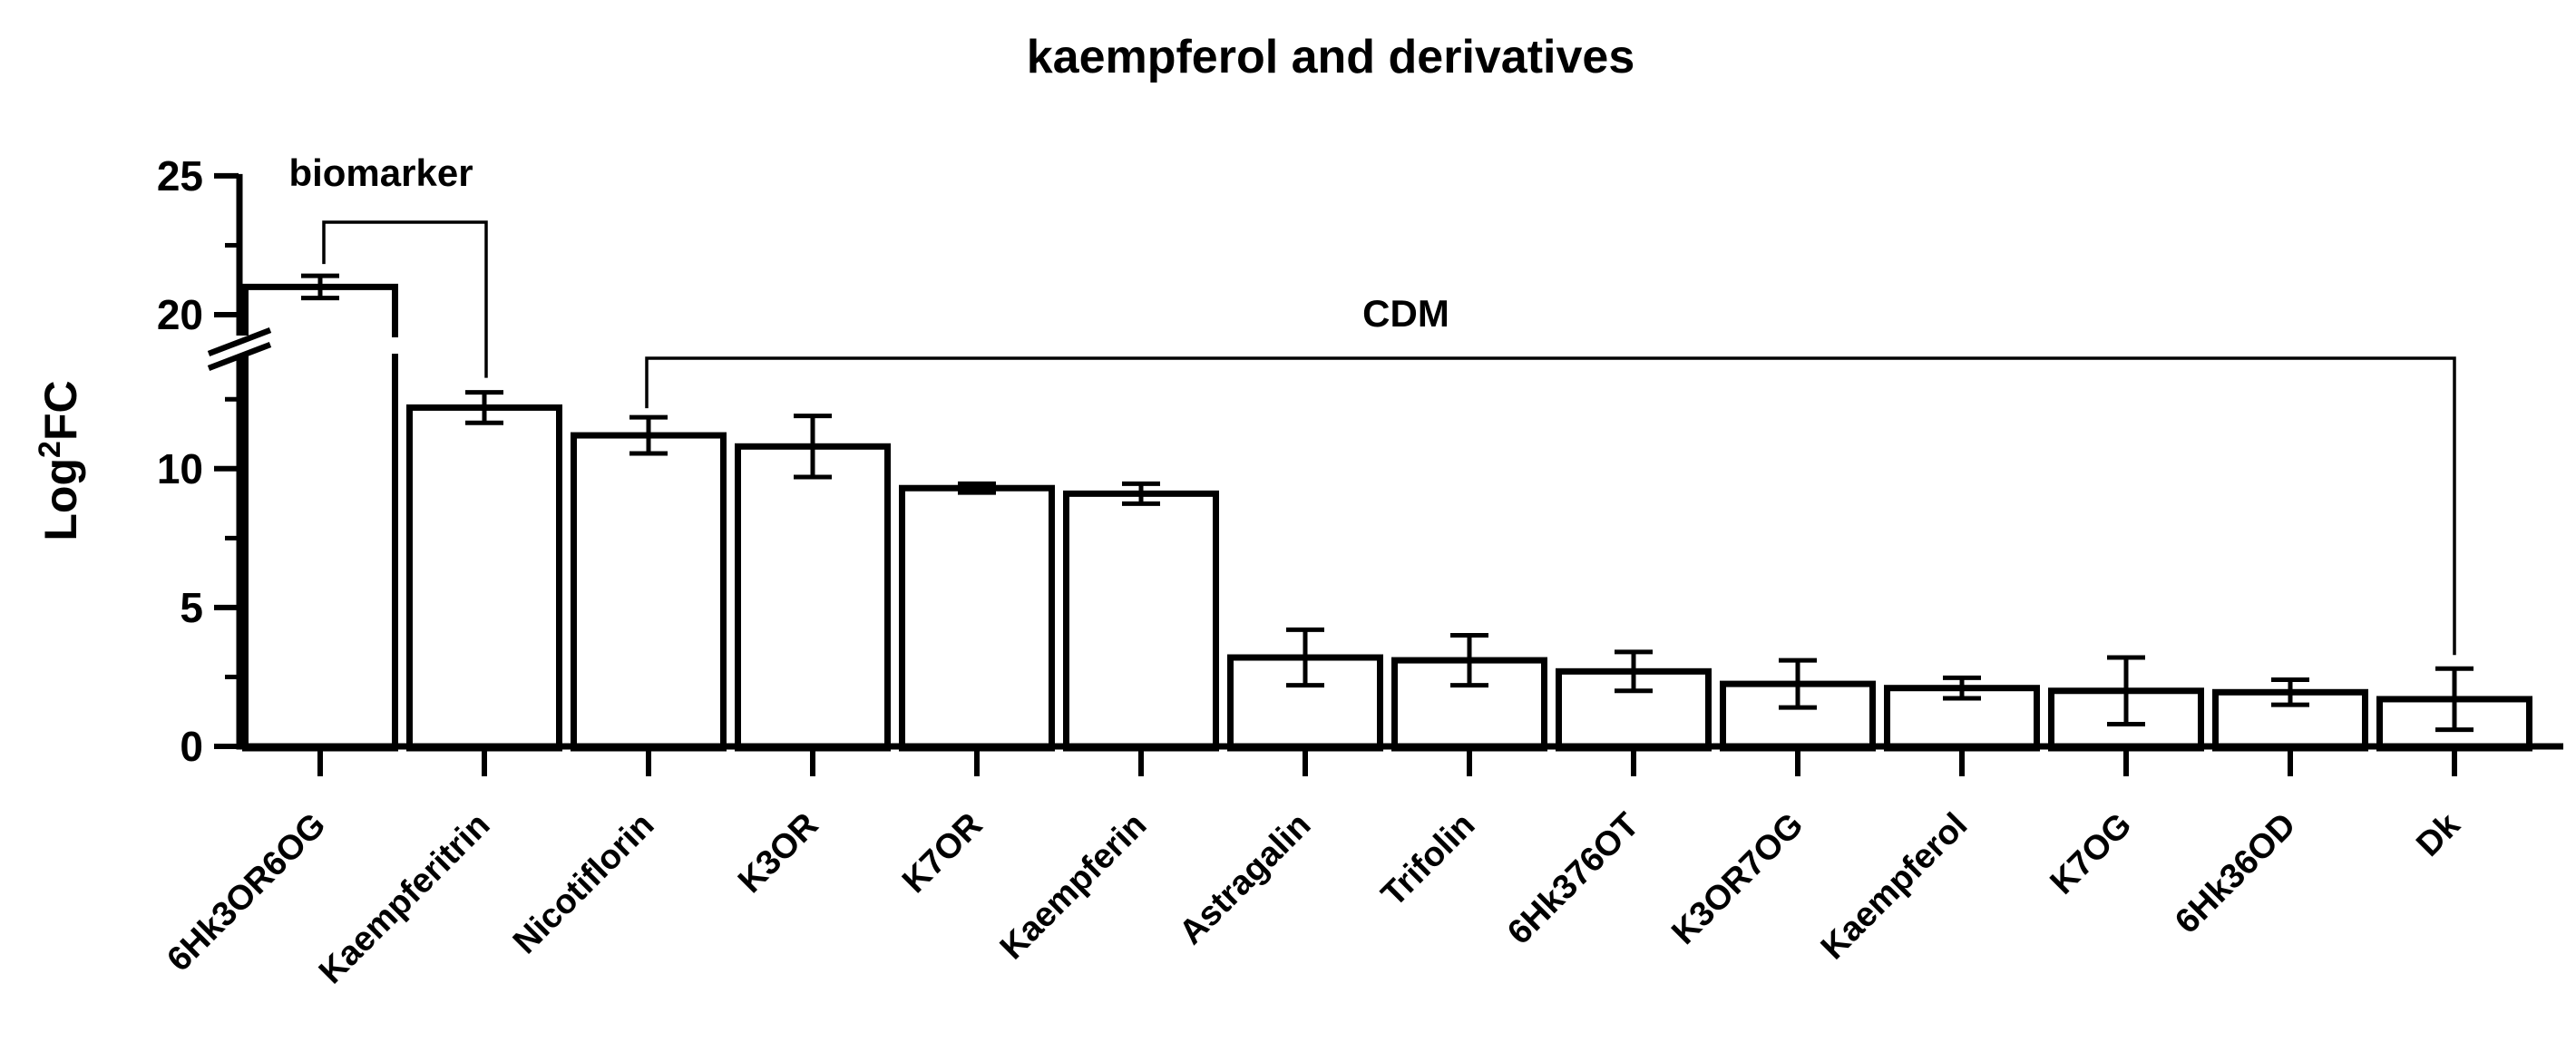 The height and width of the screenshot is (1052, 2576). What do you see at coordinates (2126, 691) in the screenshot?
I see `error-bar-K7OG` at bounding box center [2126, 691].